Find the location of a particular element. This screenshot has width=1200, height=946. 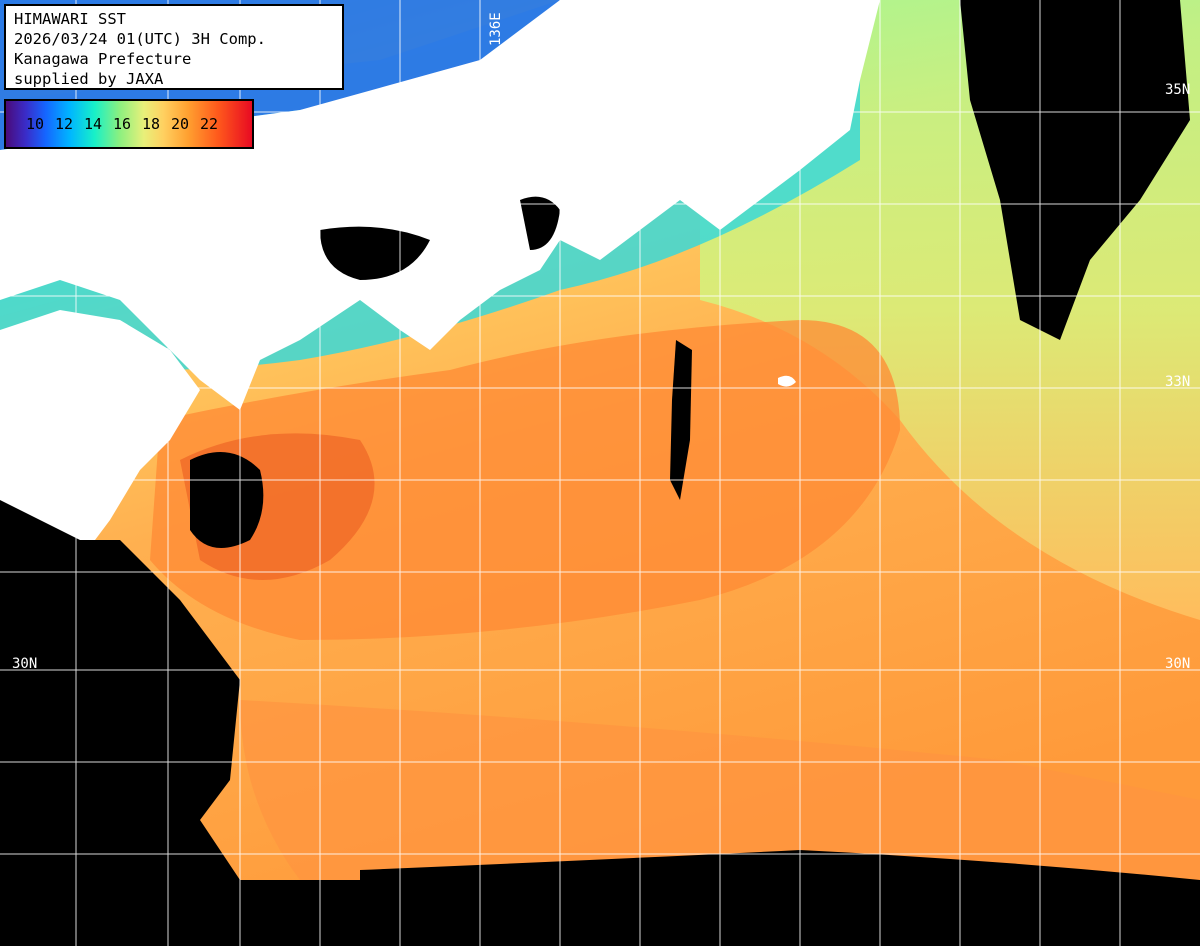

product-title: HIMAWARI SST is located at coordinates (70, 19).